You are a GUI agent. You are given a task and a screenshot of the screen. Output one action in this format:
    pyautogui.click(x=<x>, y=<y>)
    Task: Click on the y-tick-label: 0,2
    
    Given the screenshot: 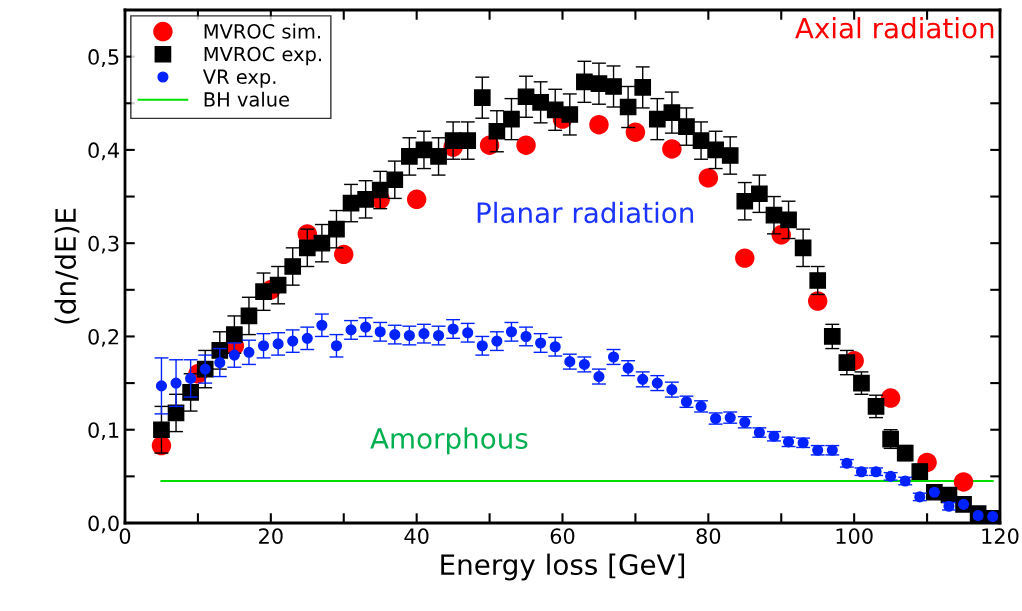 What is the action you would take?
    pyautogui.click(x=103, y=337)
    